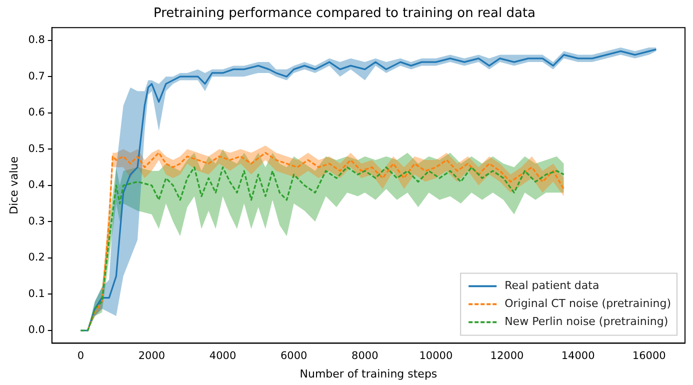  Describe the element at coordinates (37, 185) in the screenshot. I see `y-tick-label: 0.4` at that location.